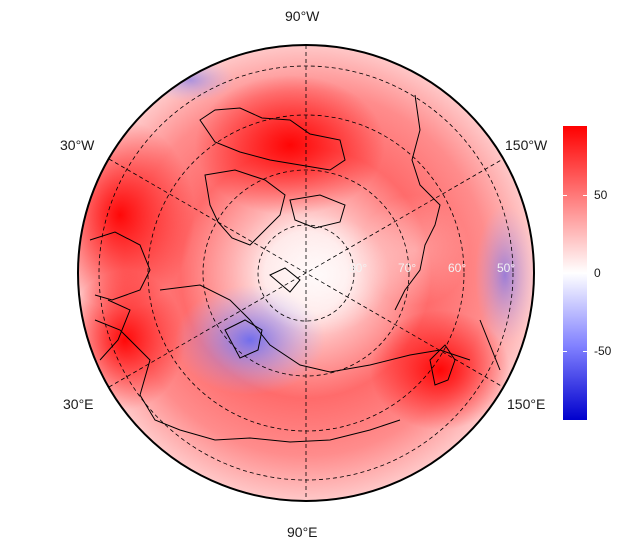  What do you see at coordinates (457, 268) in the screenshot?
I see `lat-label-60: 60°` at bounding box center [457, 268].